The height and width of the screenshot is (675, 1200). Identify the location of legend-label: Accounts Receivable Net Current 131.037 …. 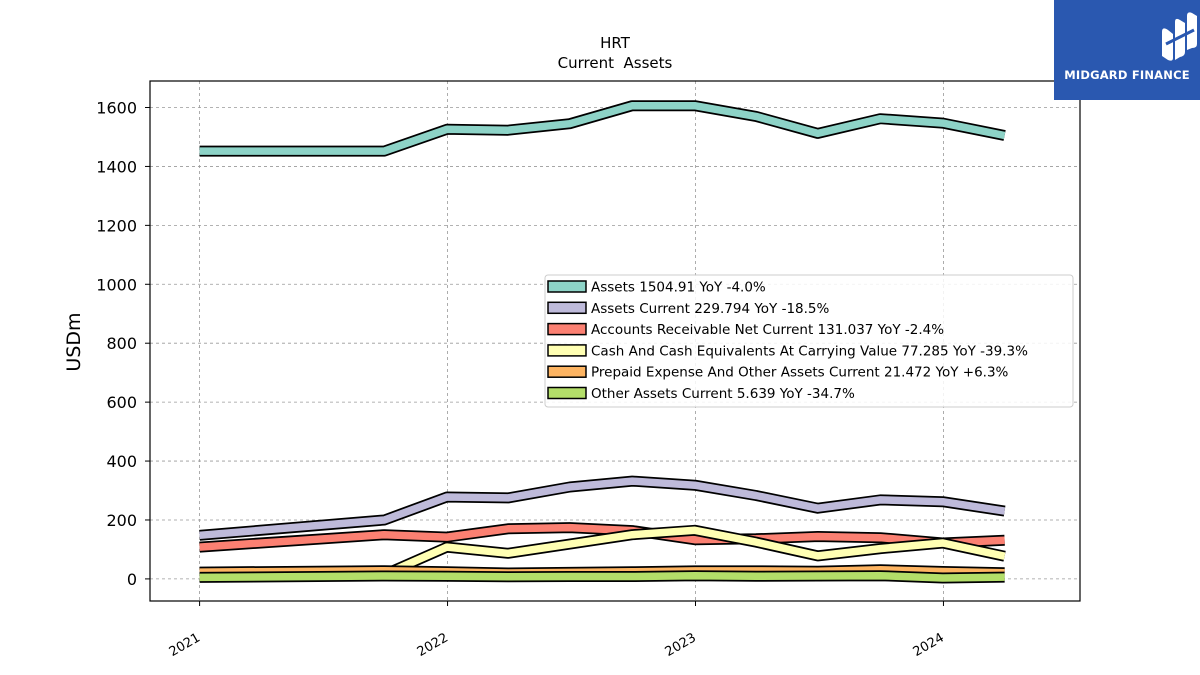
(767, 330).